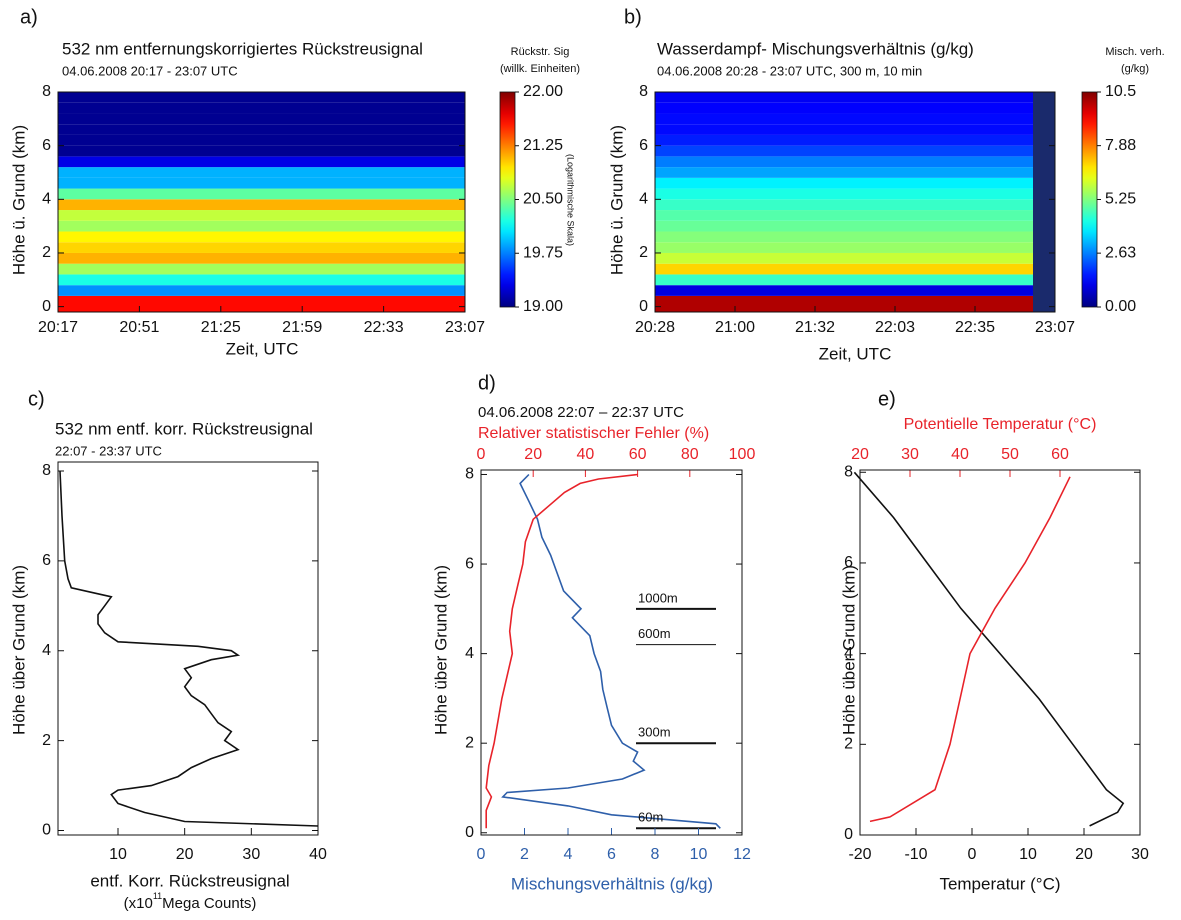  Describe the element at coordinates (859, 854) in the screenshot. I see `x-tick-label: -20` at that location.